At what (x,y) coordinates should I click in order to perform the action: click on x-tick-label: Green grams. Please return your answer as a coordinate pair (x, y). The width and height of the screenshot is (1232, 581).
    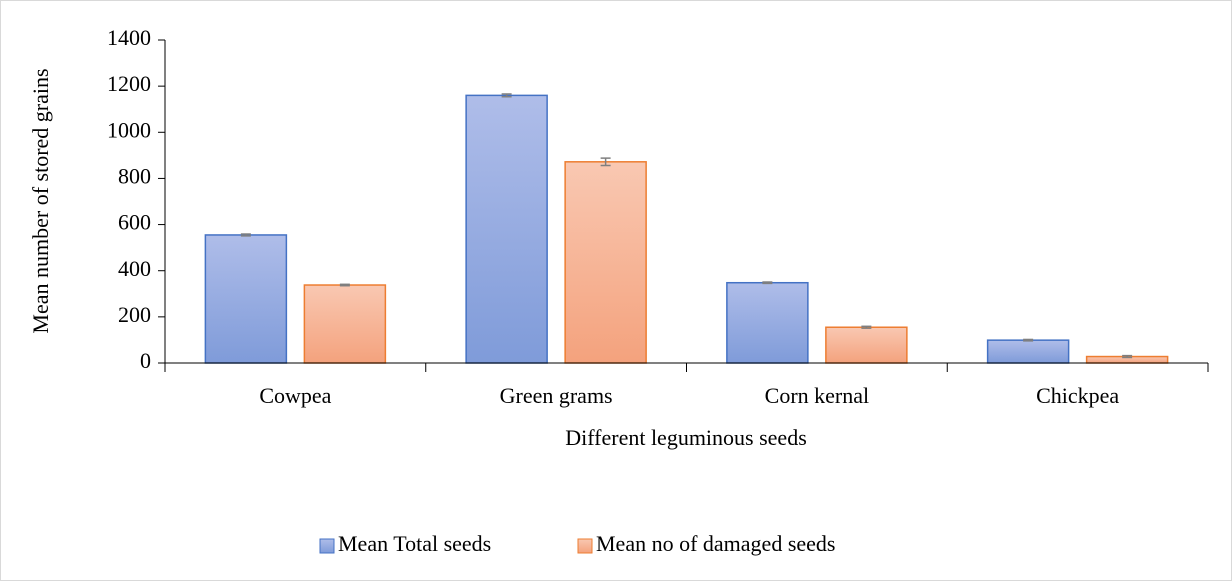
    Looking at the image, I should click on (556, 395).